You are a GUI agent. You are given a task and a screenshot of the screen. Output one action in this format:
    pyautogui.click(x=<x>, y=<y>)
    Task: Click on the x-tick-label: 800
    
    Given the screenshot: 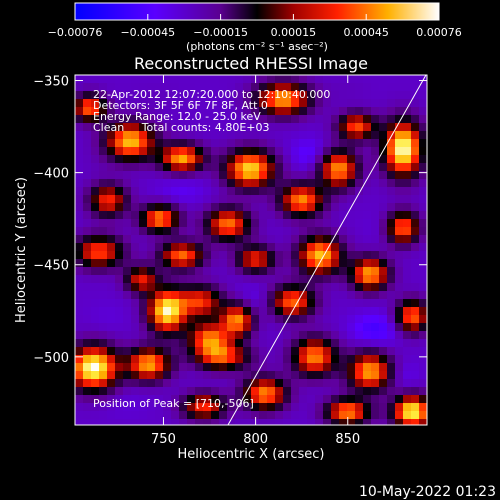 What is the action you would take?
    pyautogui.click(x=255, y=439)
    